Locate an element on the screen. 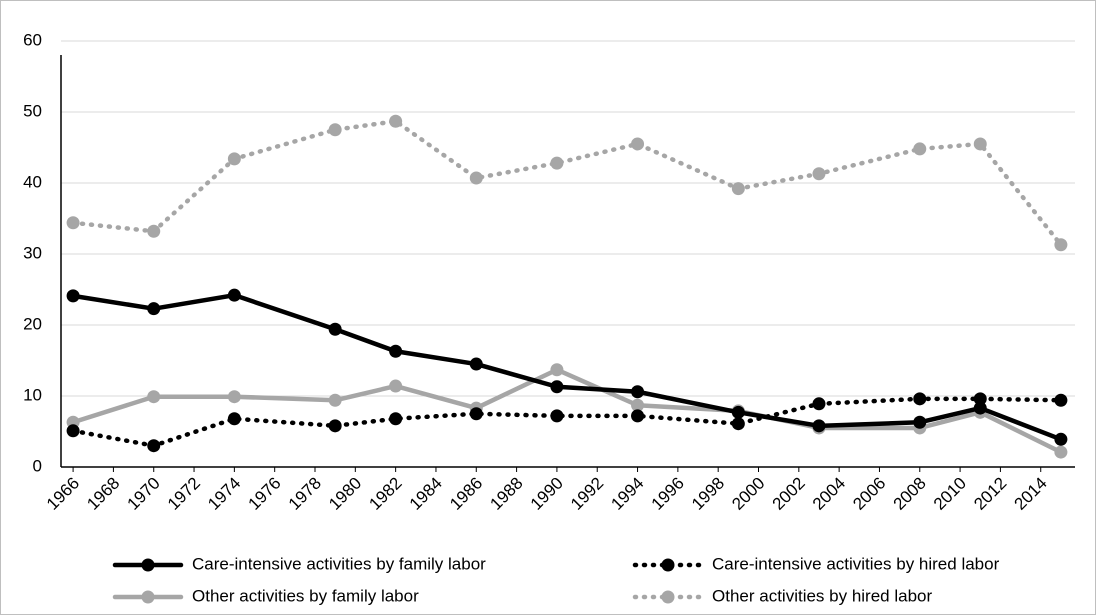 The image size is (1096, 615). y-tick-label: 50 is located at coordinates (32, 110).